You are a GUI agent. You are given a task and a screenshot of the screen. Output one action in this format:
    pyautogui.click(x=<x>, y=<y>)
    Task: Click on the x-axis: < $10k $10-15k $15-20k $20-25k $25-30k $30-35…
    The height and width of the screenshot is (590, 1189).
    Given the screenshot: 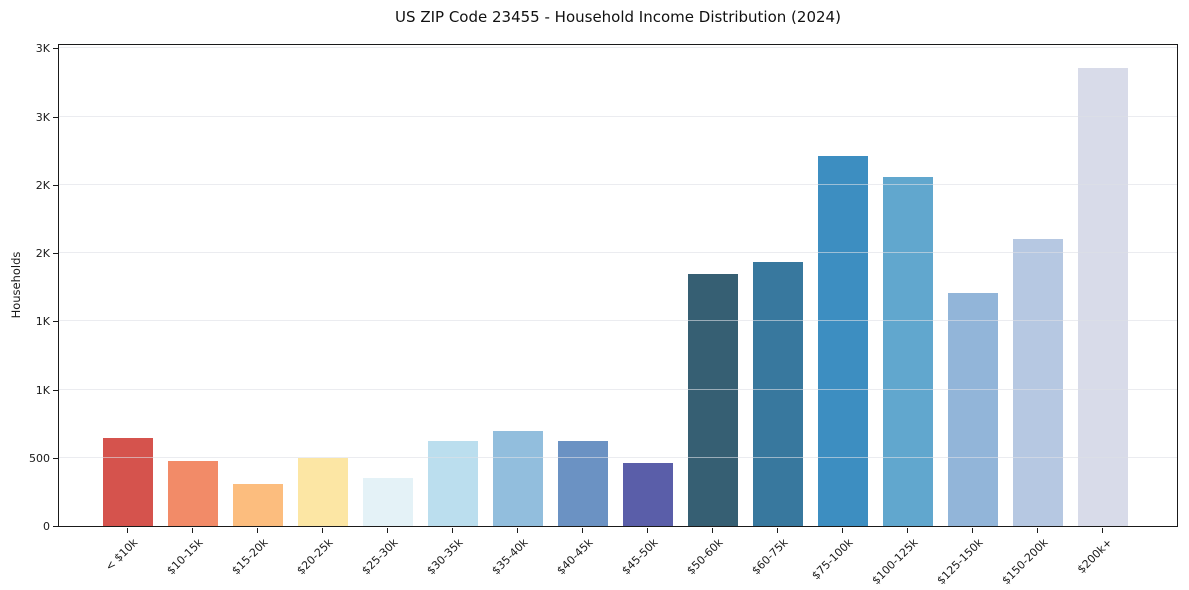 What is the action you would take?
    pyautogui.click(x=618, y=558)
    